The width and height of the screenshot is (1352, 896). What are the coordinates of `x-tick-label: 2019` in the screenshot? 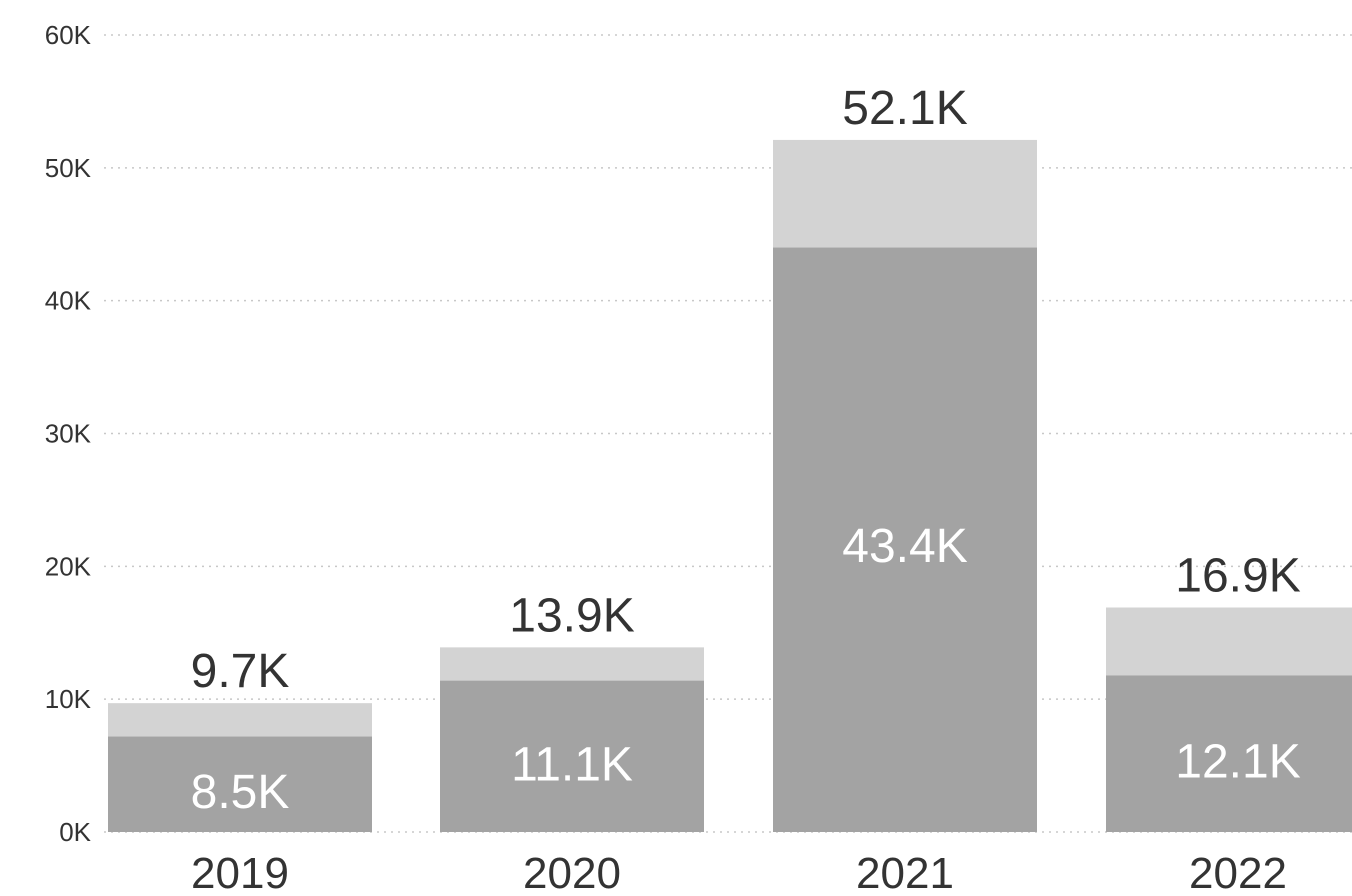 It's located at (240, 872).